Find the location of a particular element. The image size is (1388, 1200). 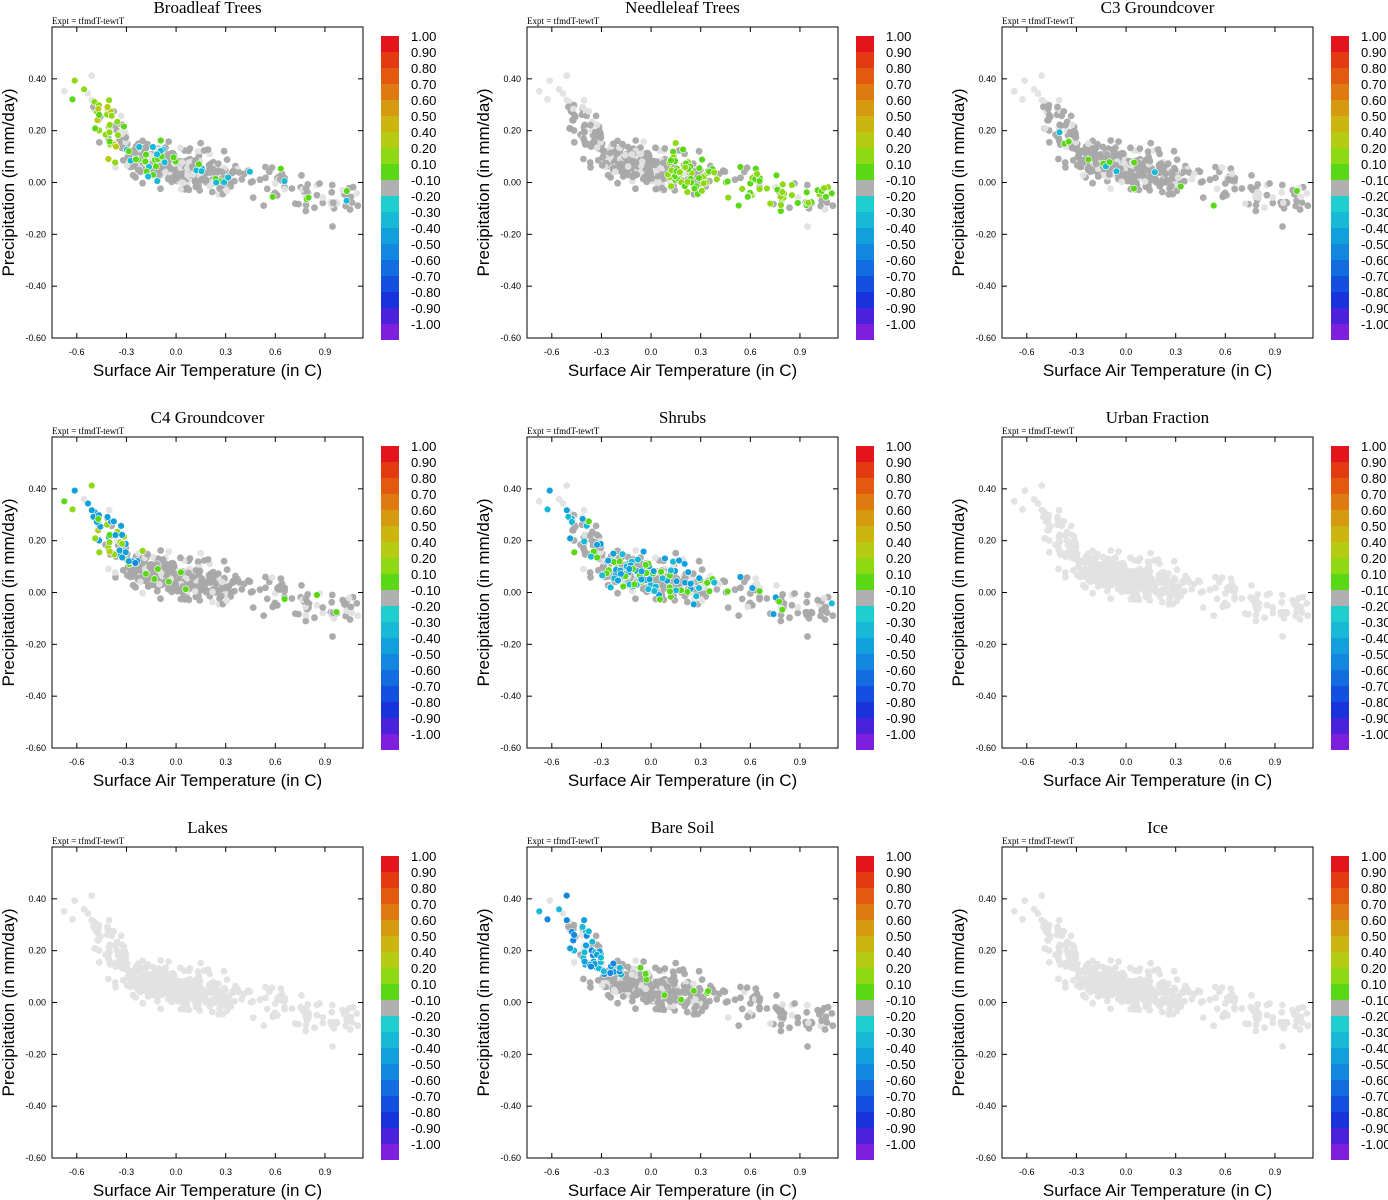

y-tick-label: -0.40 is located at coordinates (985, 696).